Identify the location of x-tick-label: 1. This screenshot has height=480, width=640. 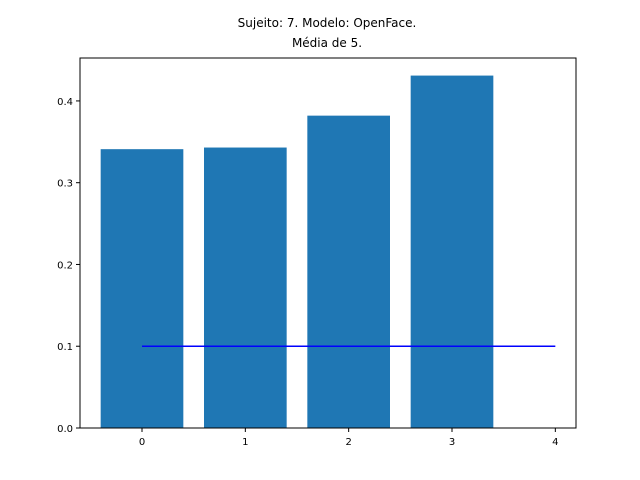
(245, 442).